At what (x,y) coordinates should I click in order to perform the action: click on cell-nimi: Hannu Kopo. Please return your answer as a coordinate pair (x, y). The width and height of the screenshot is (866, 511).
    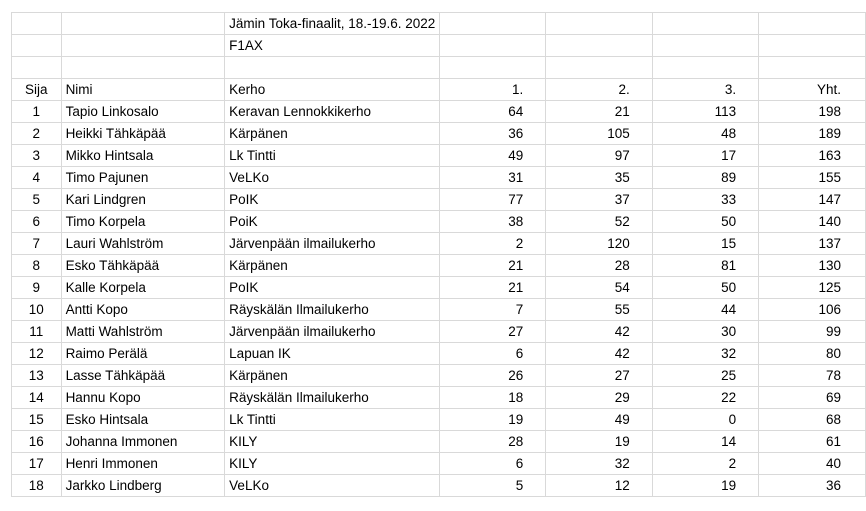
    Looking at the image, I should click on (143, 397).